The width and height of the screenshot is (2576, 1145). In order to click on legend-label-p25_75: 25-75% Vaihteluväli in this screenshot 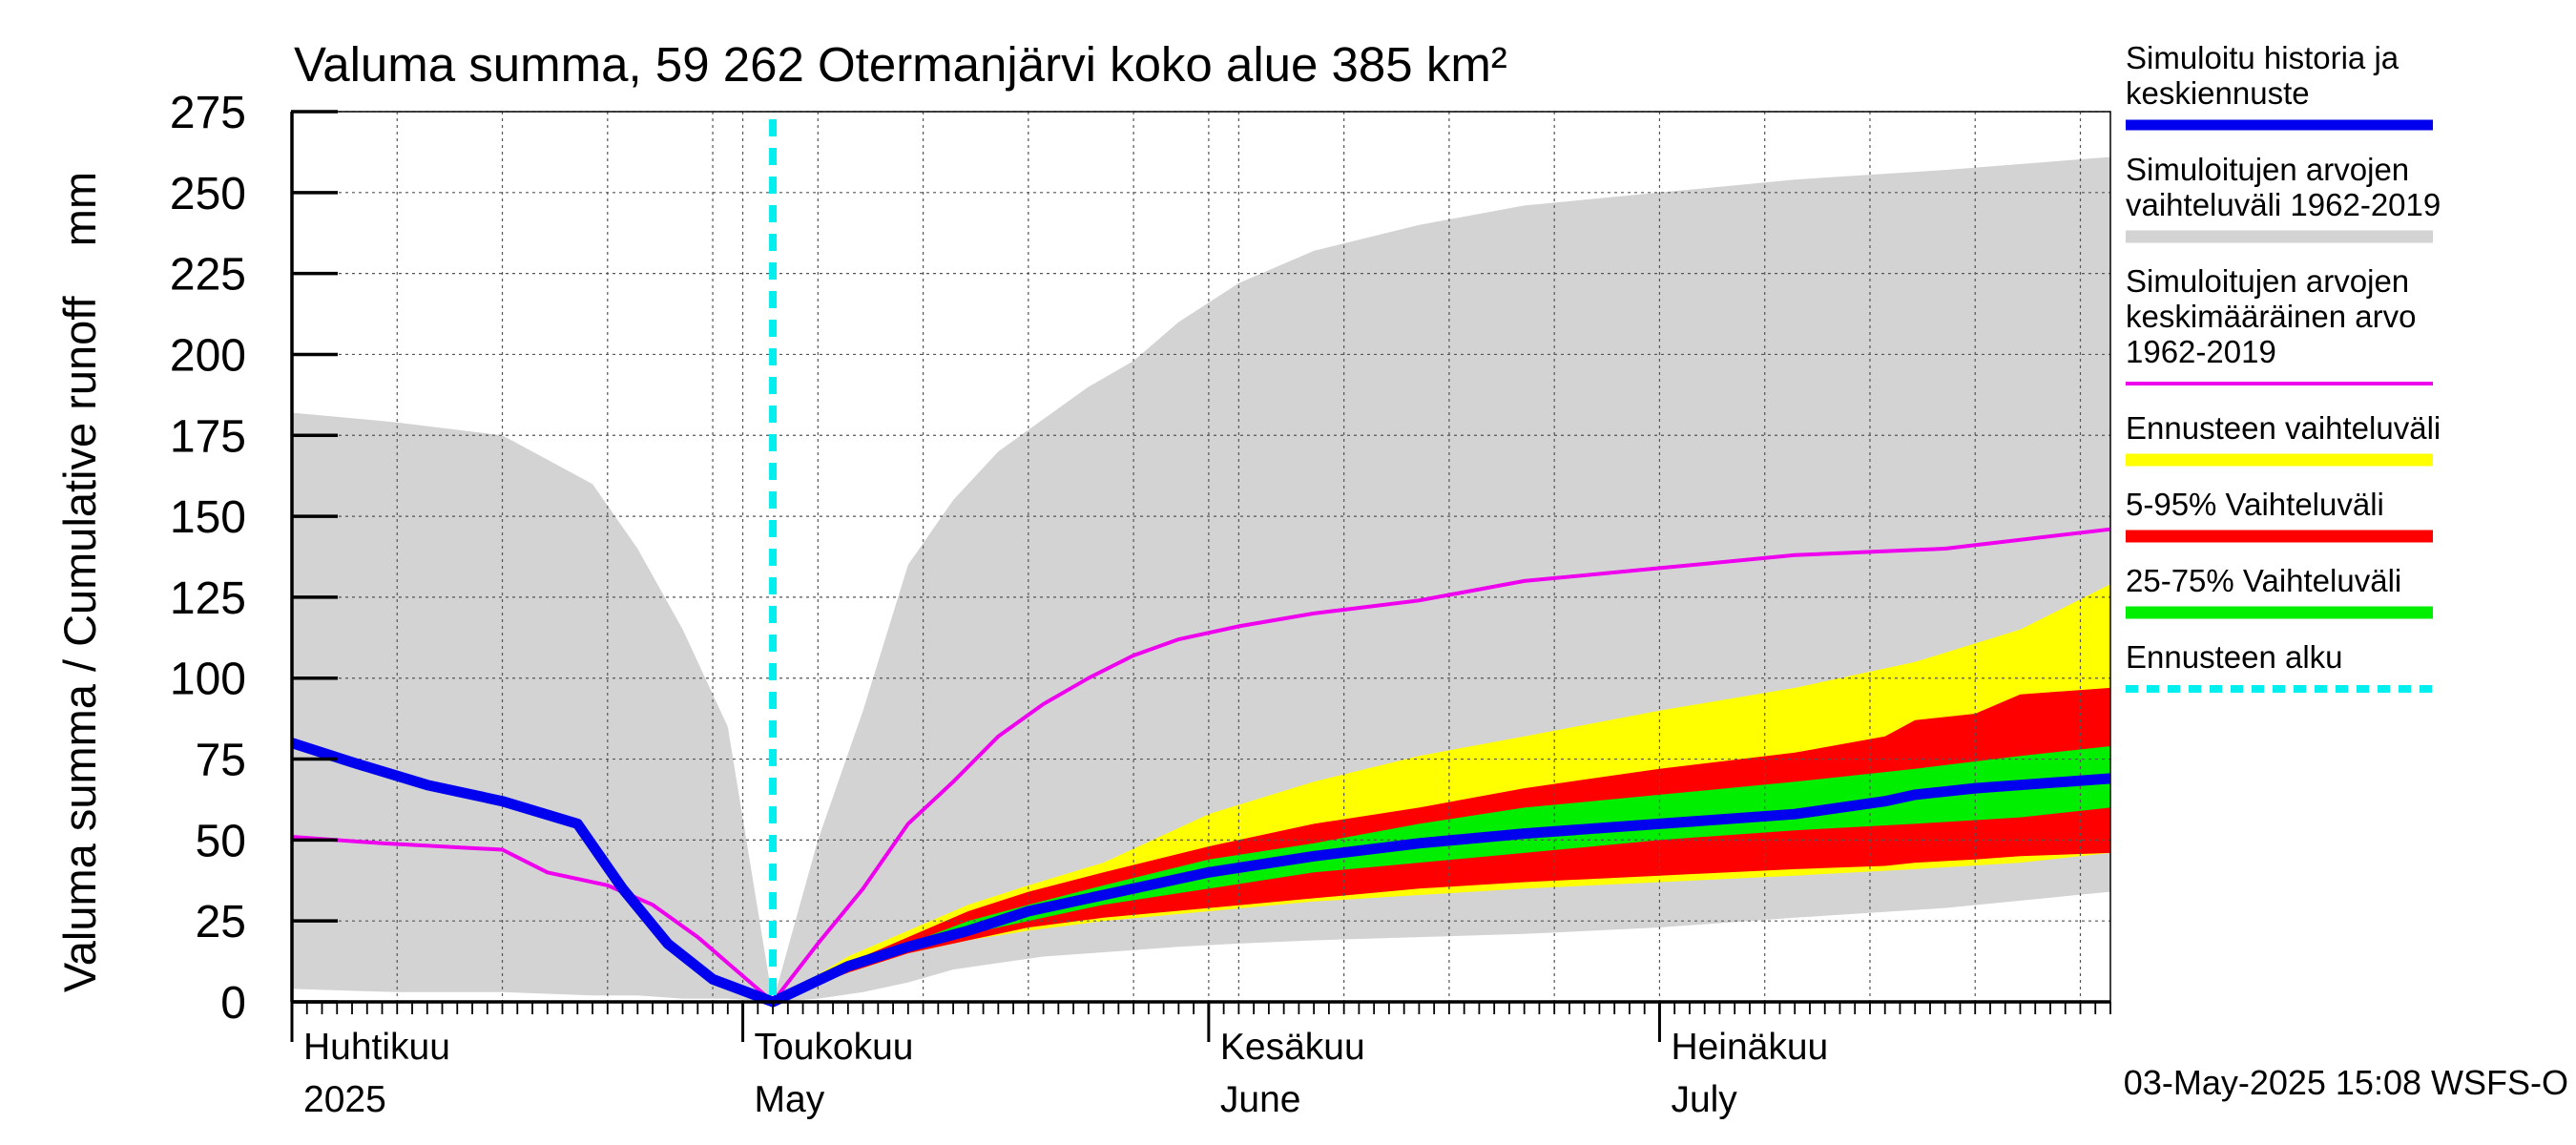, I will do `click(2263, 581)`.